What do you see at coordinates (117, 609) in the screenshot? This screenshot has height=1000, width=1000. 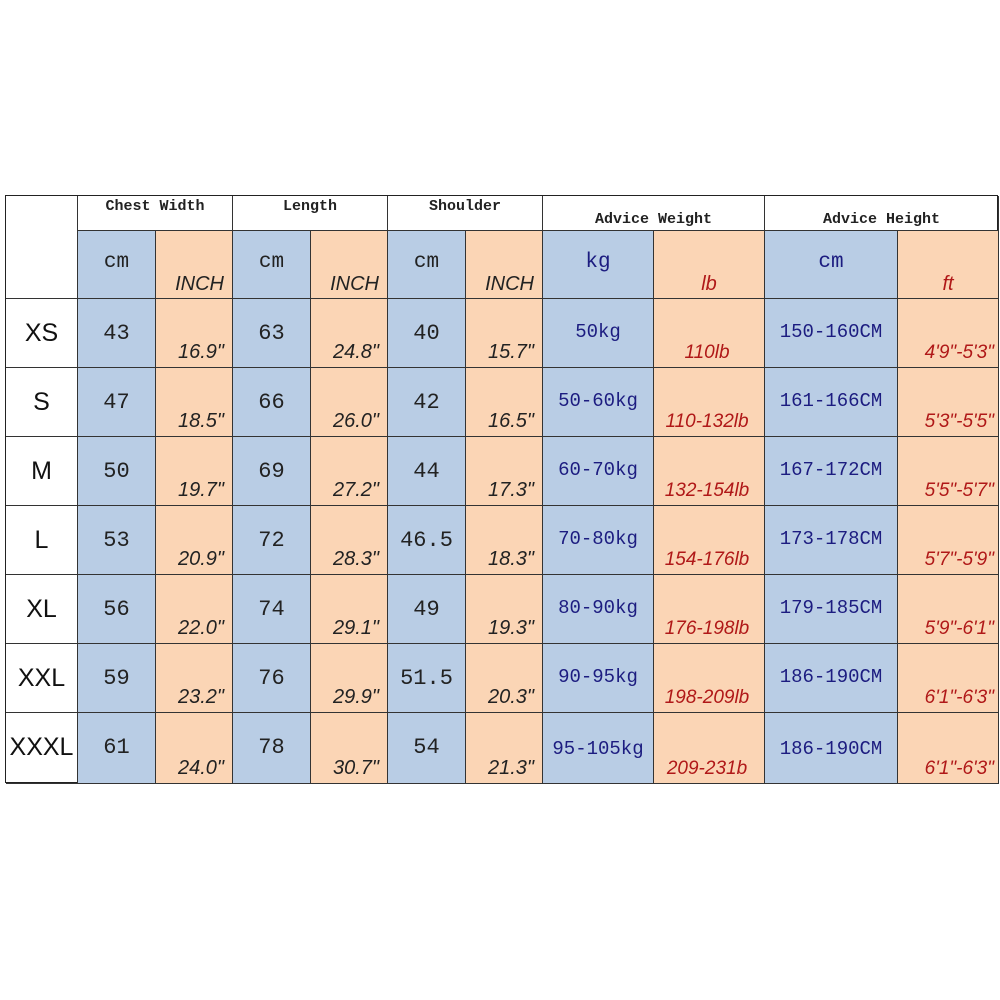 I see `value-cell: 56` at bounding box center [117, 609].